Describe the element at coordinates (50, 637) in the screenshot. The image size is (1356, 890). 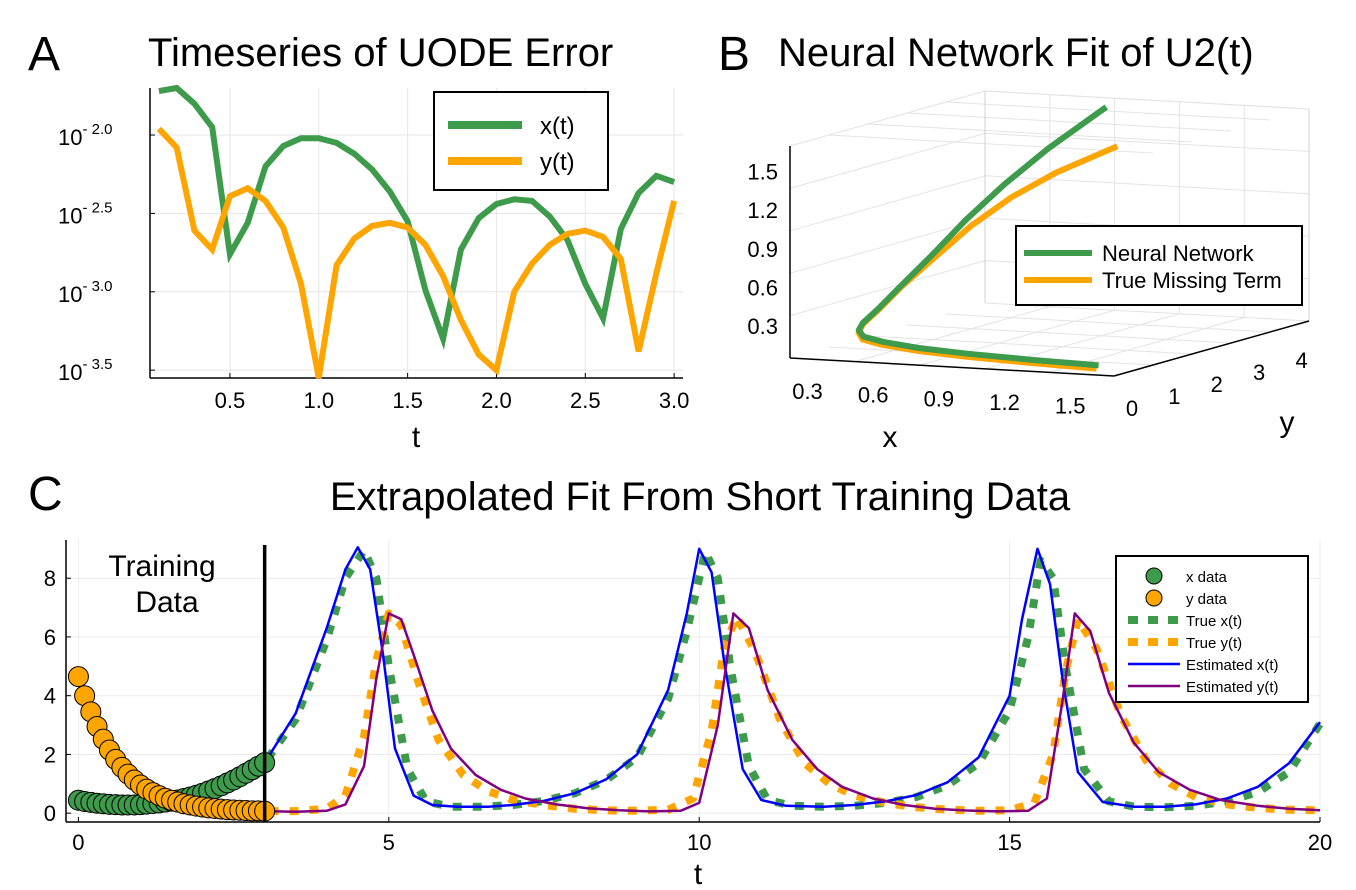
I see `panel-c-y-tick-label: 6` at that location.